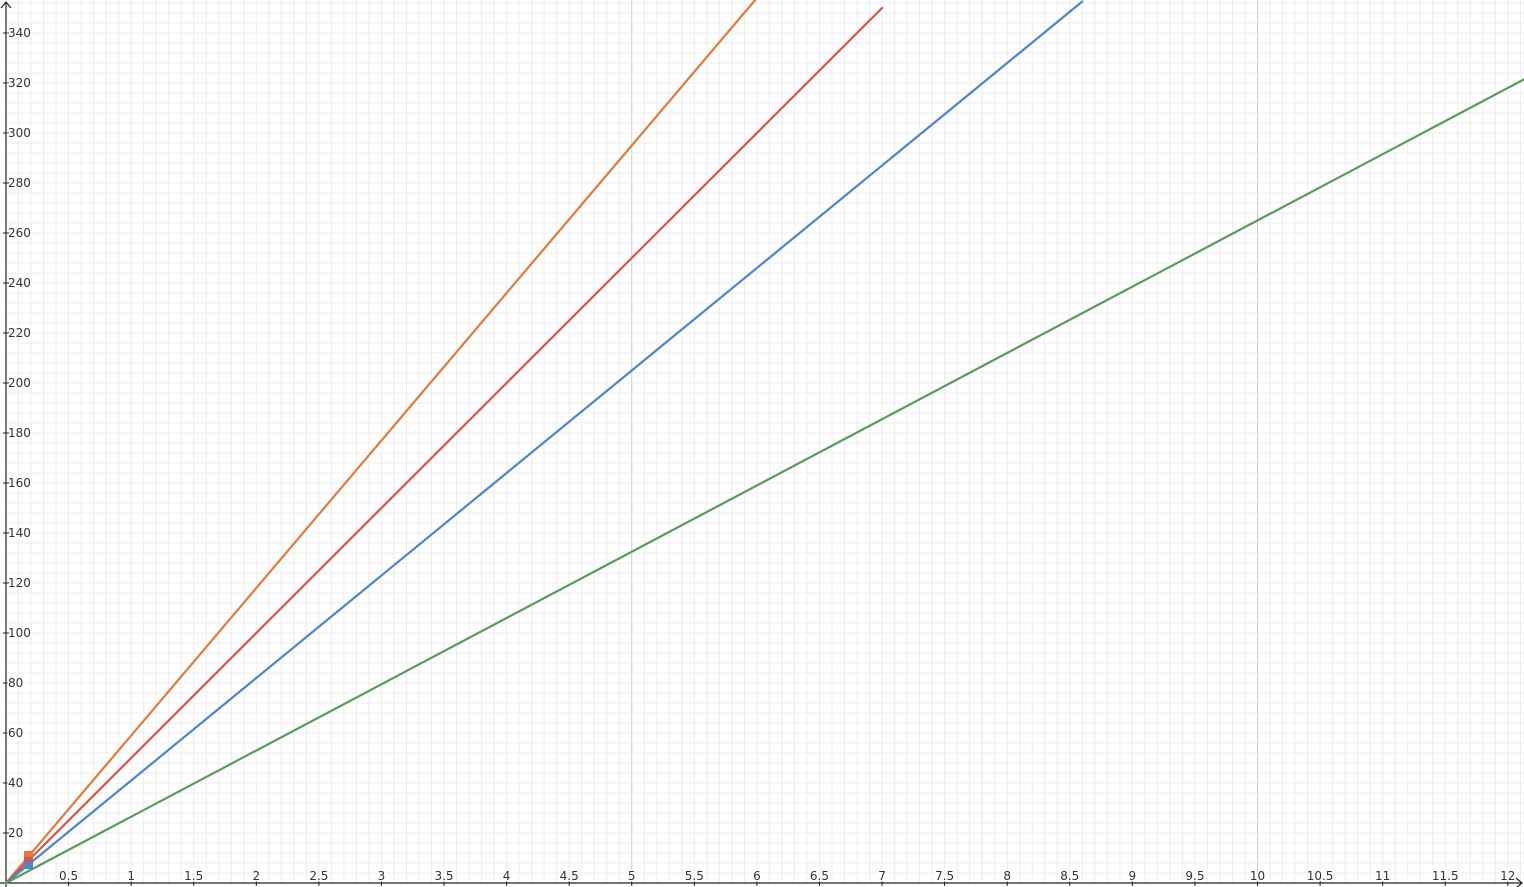 This screenshot has height=887, width=1524. Describe the element at coordinates (15, 833) in the screenshot. I see `y-tick-label: 20` at that location.